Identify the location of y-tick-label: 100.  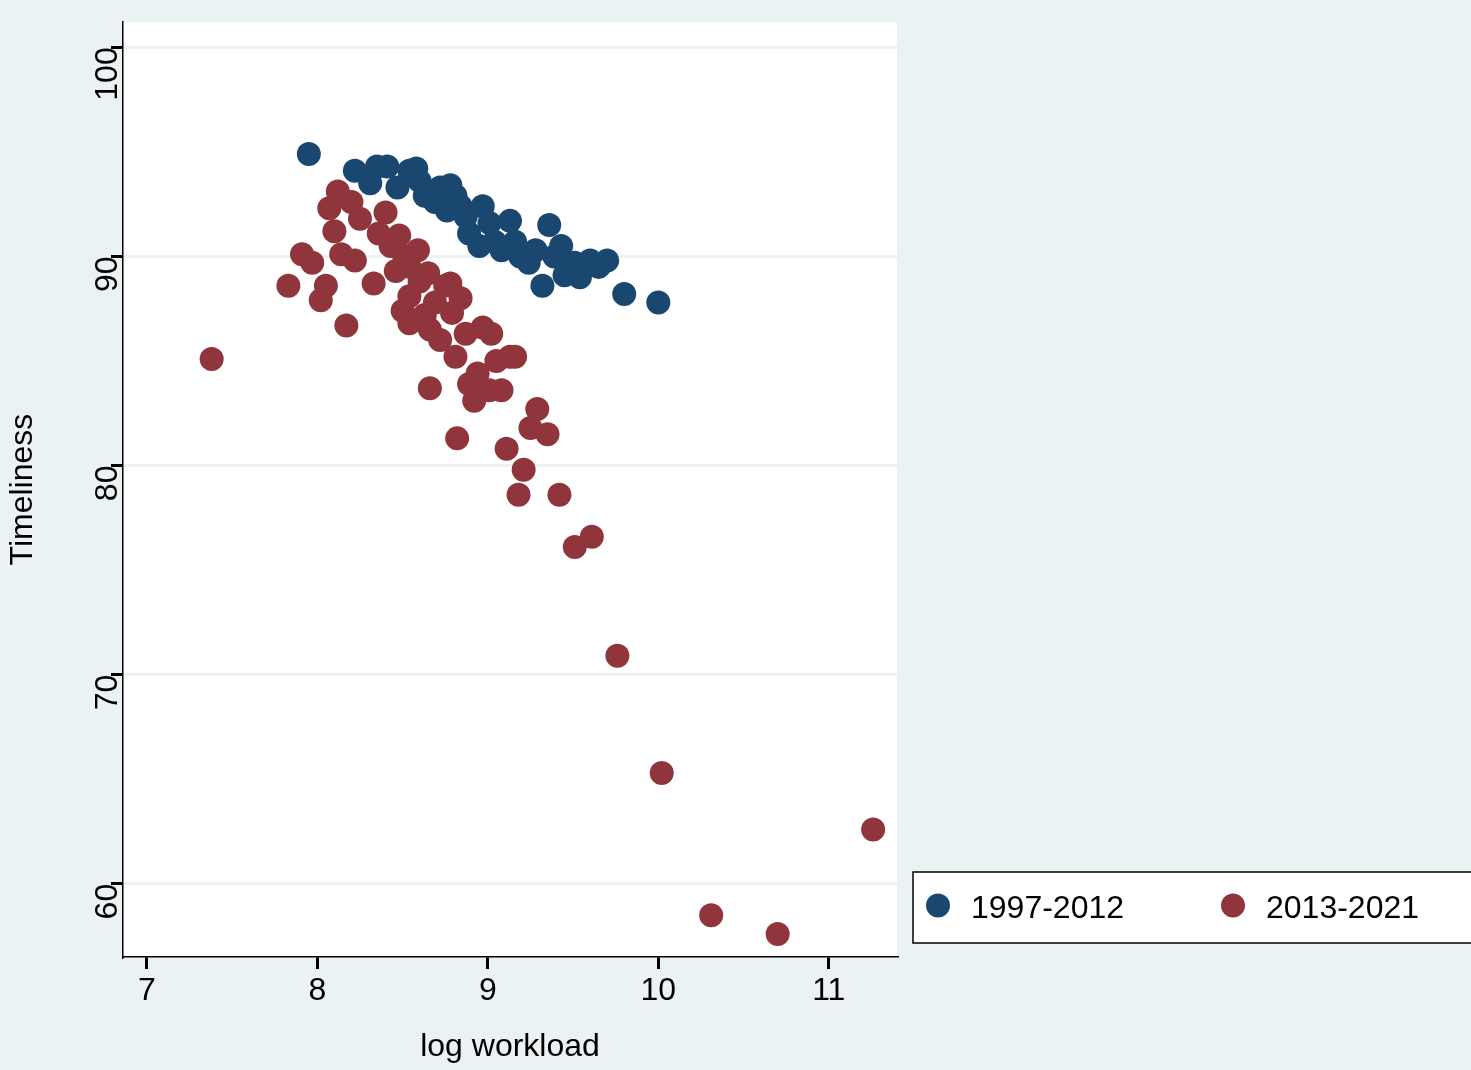
(105, 74).